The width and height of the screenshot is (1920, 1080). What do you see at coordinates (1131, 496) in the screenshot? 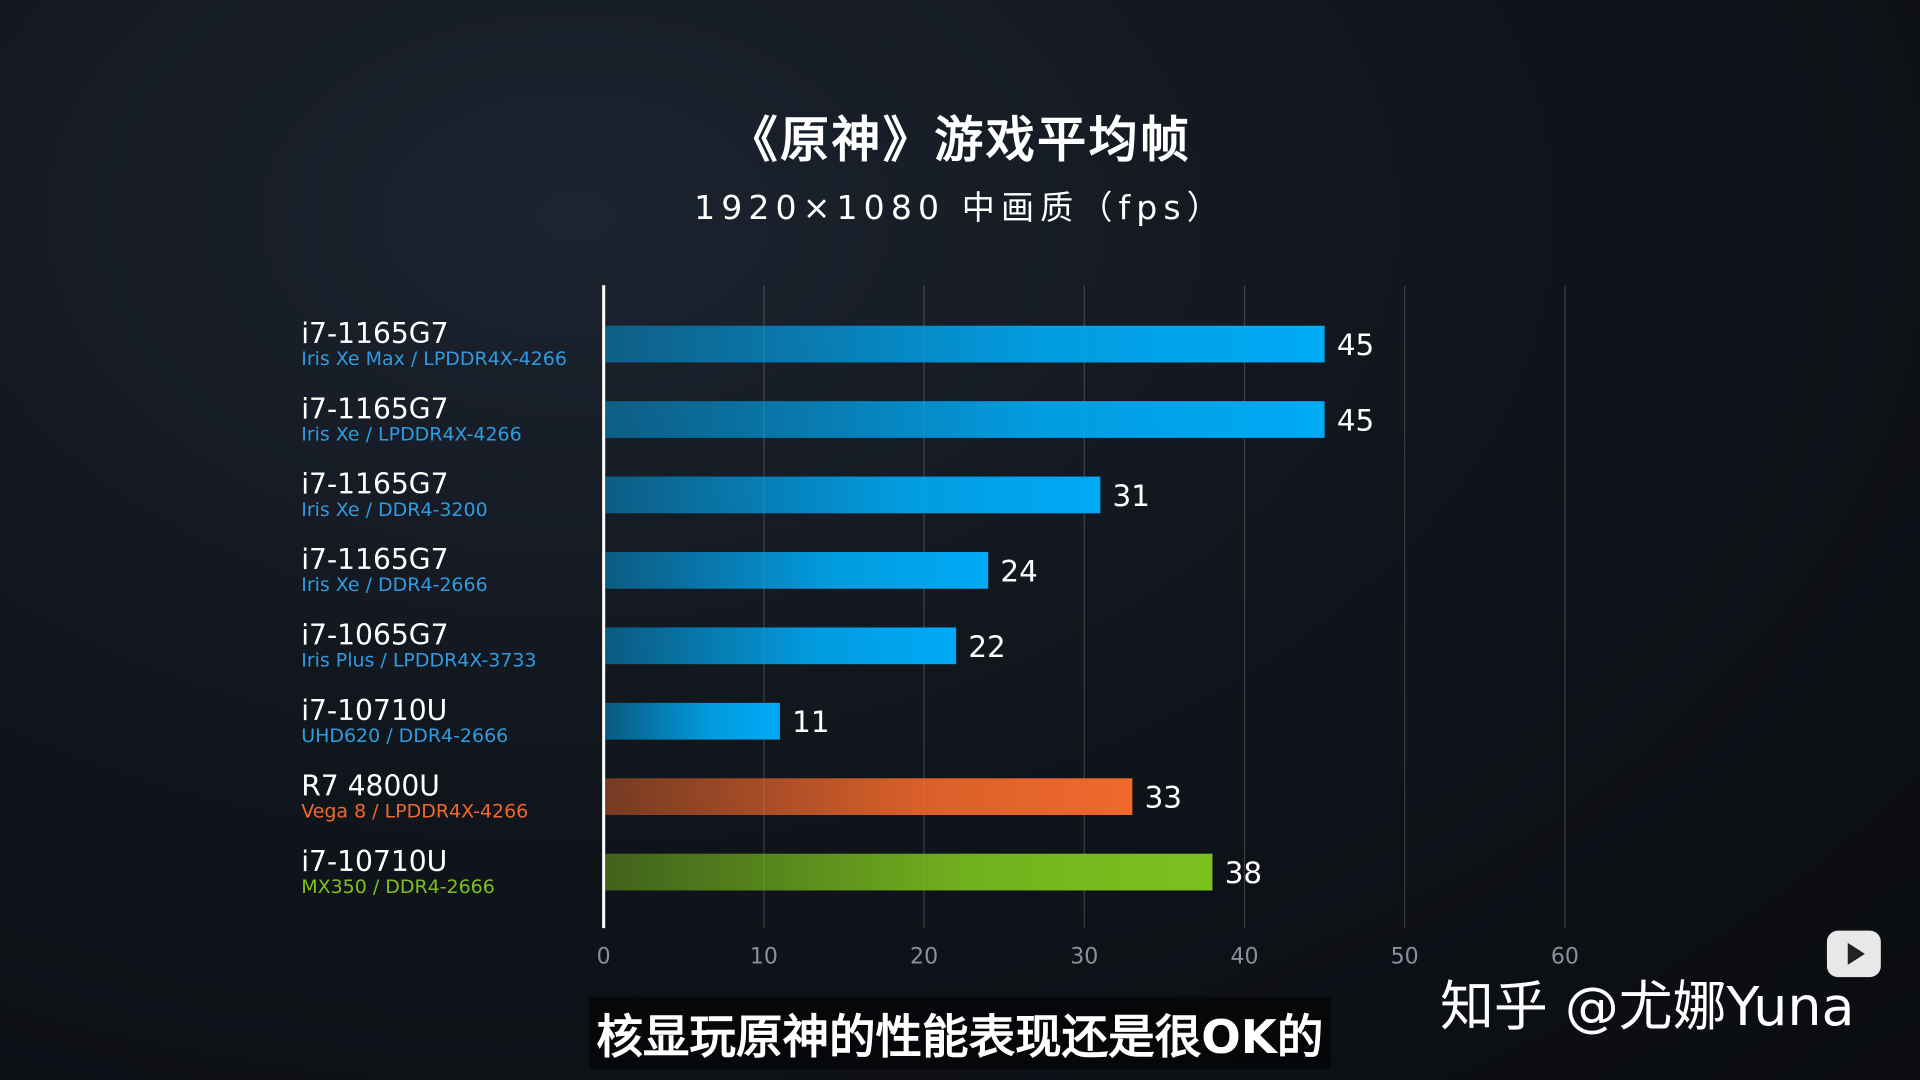
I see `bar-value-label: 31` at bounding box center [1131, 496].